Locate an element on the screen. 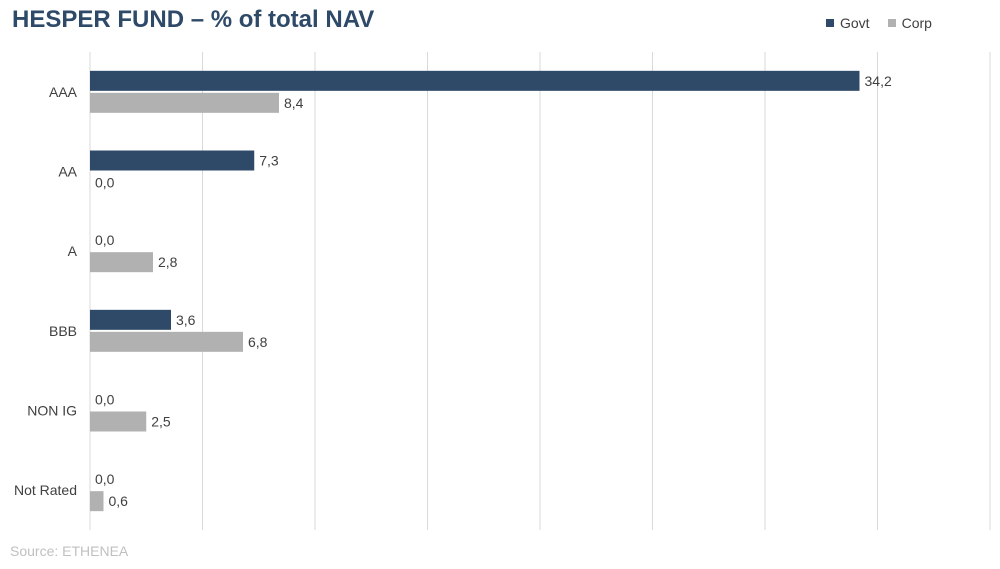 The width and height of the screenshot is (1000, 569). legend: Govt Corp is located at coordinates (888, 23).